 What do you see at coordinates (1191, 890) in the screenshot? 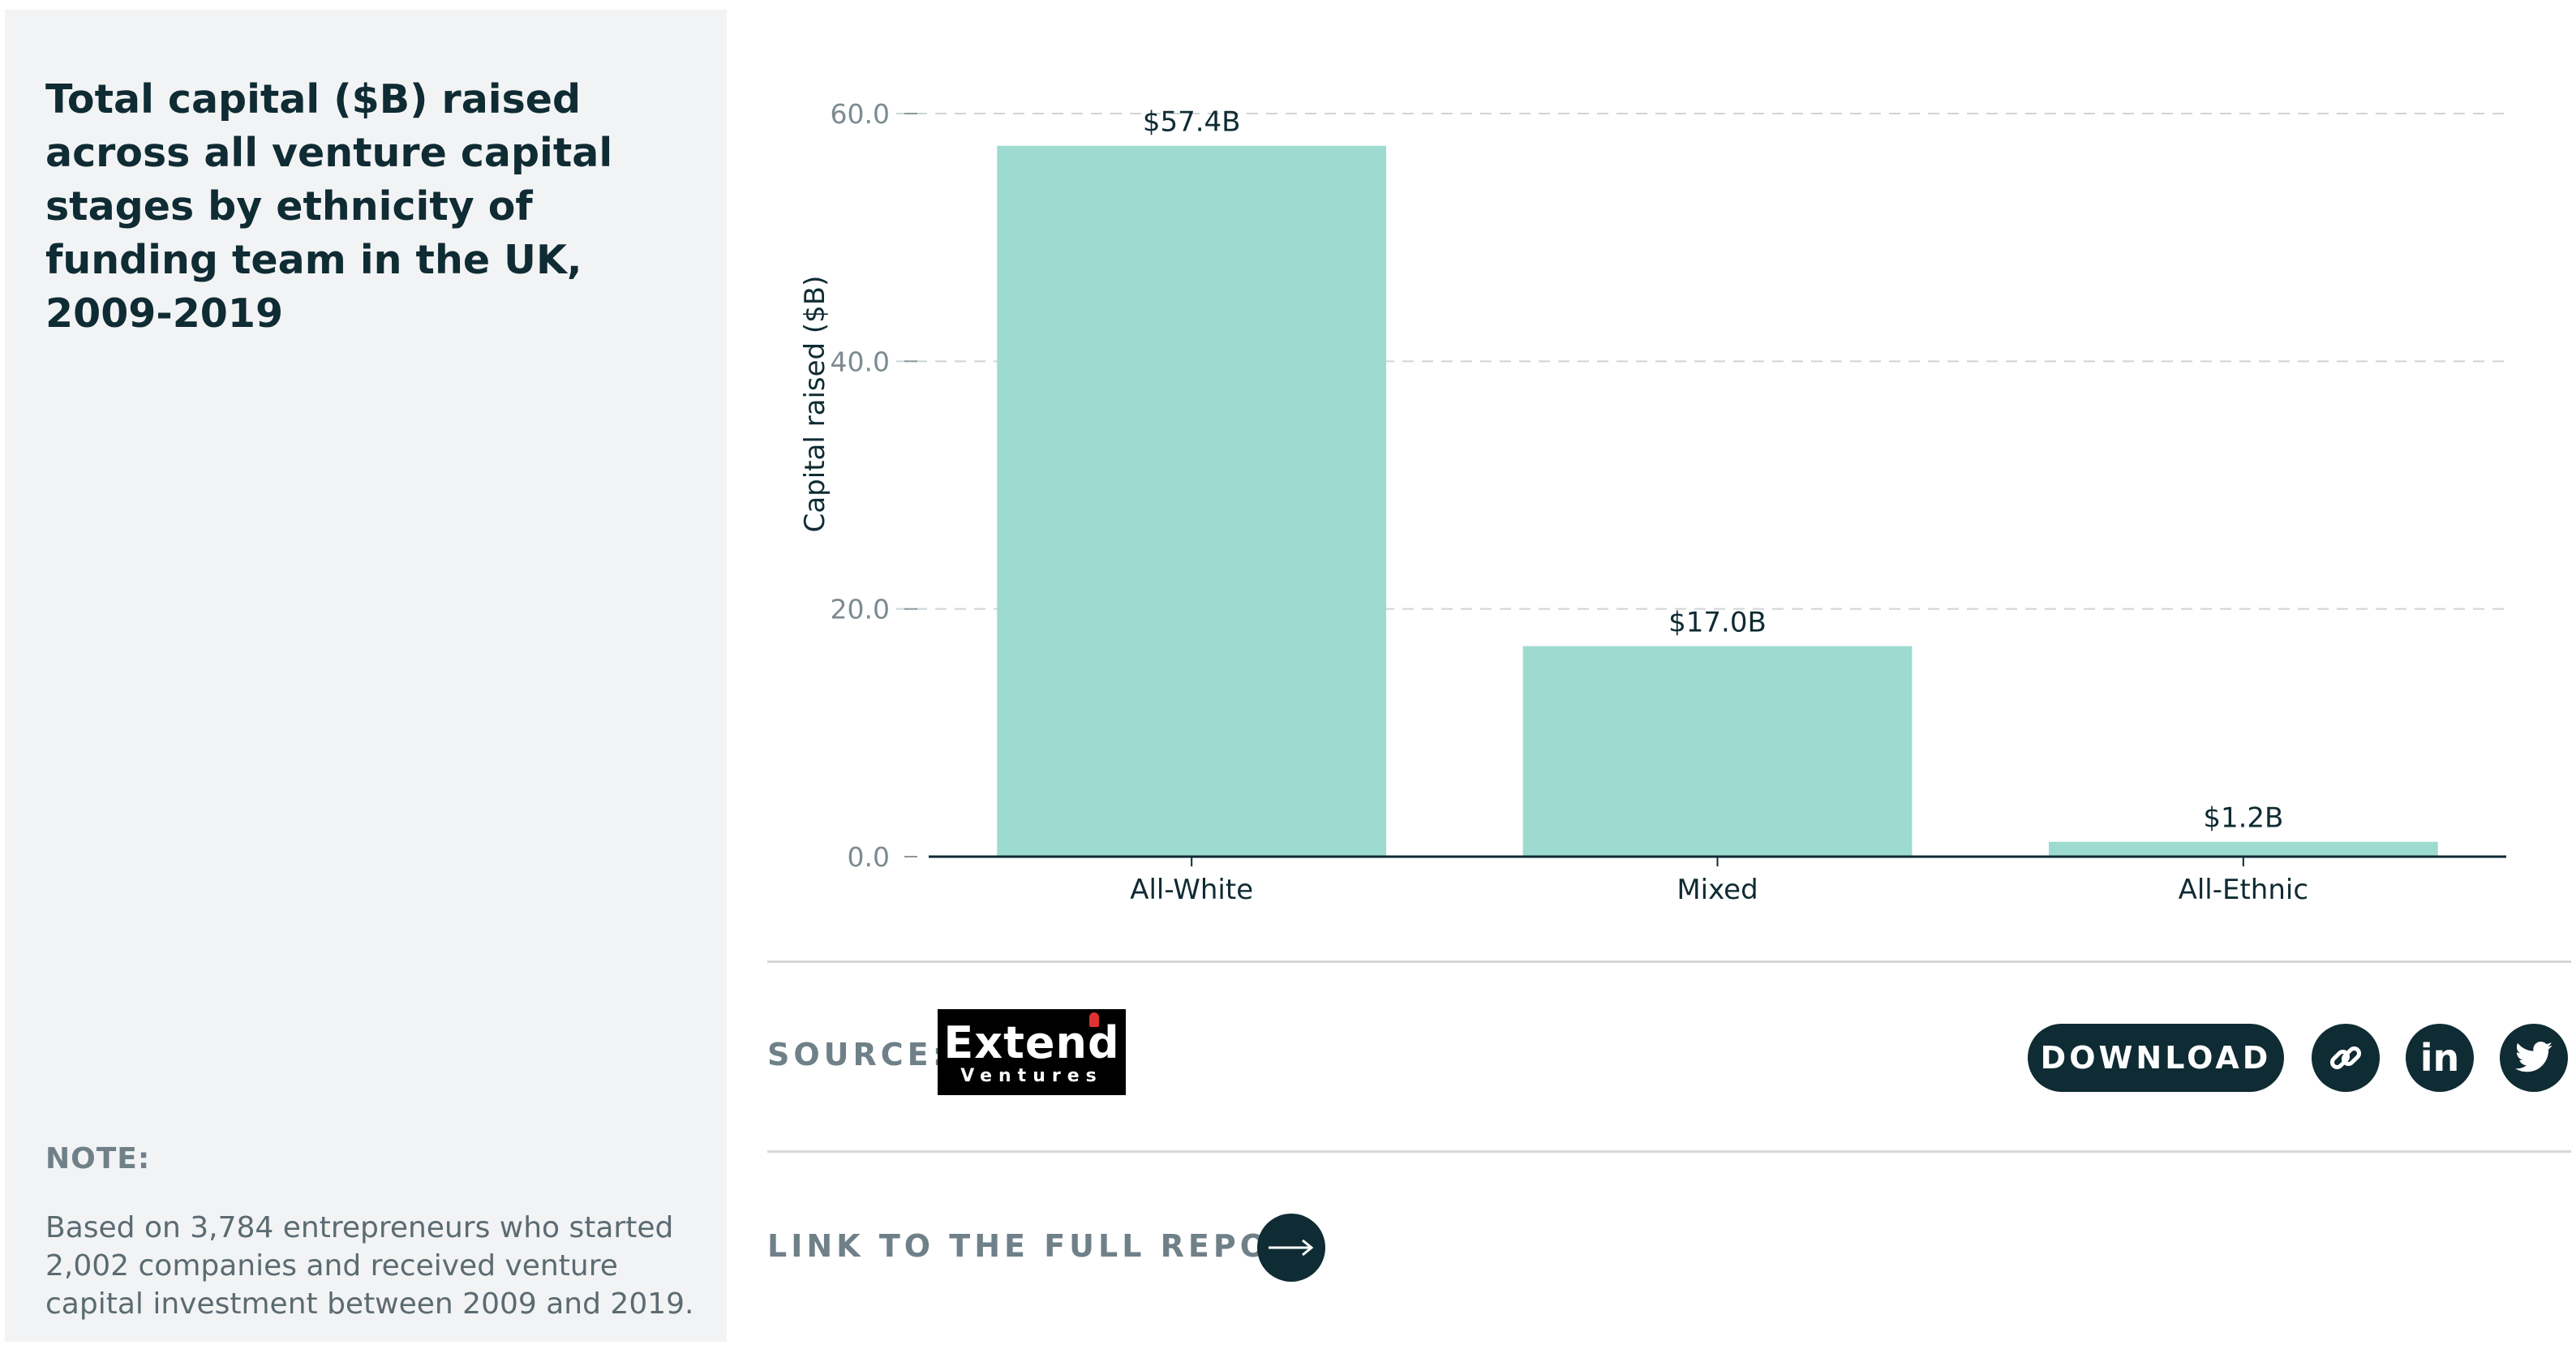
I see `x-tick-label: All-White` at bounding box center [1191, 890].